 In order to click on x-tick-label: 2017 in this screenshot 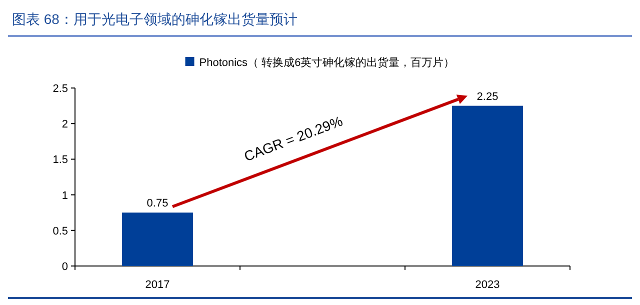, I will do `click(157, 285)`.